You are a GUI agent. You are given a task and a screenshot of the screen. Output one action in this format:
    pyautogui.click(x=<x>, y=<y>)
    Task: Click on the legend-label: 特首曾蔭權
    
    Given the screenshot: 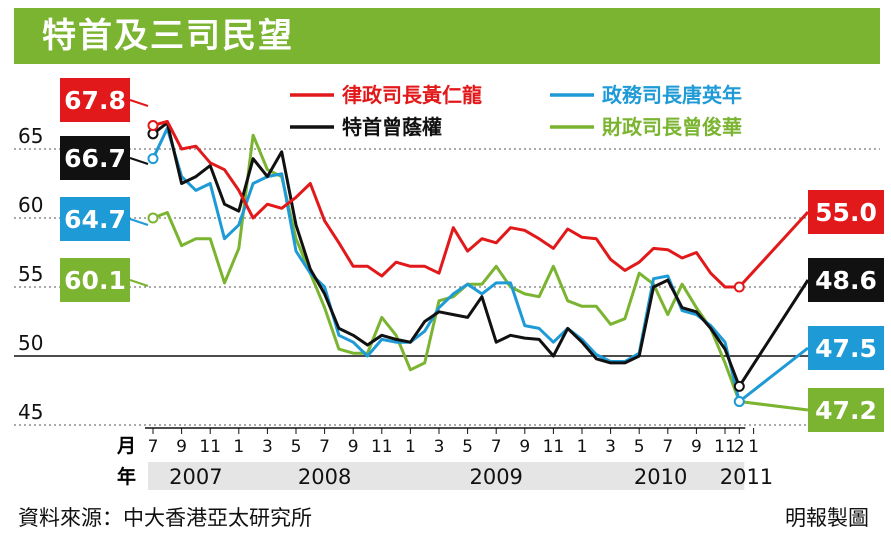 What is the action you would take?
    pyautogui.click(x=392, y=127)
    